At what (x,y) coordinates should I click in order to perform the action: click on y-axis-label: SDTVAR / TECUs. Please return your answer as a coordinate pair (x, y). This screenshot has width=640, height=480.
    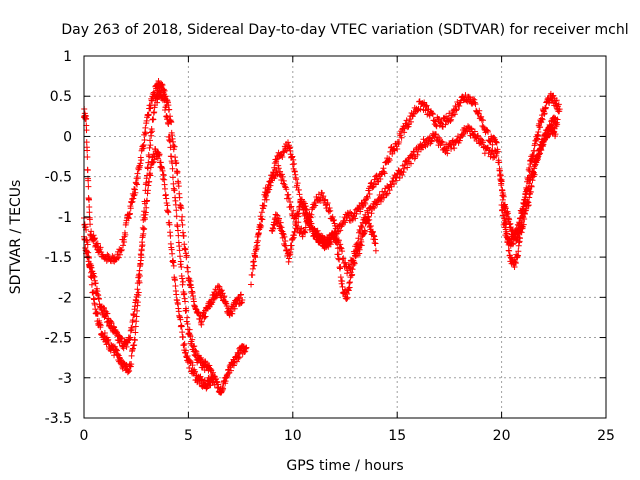
    Looking at the image, I should click on (16, 237).